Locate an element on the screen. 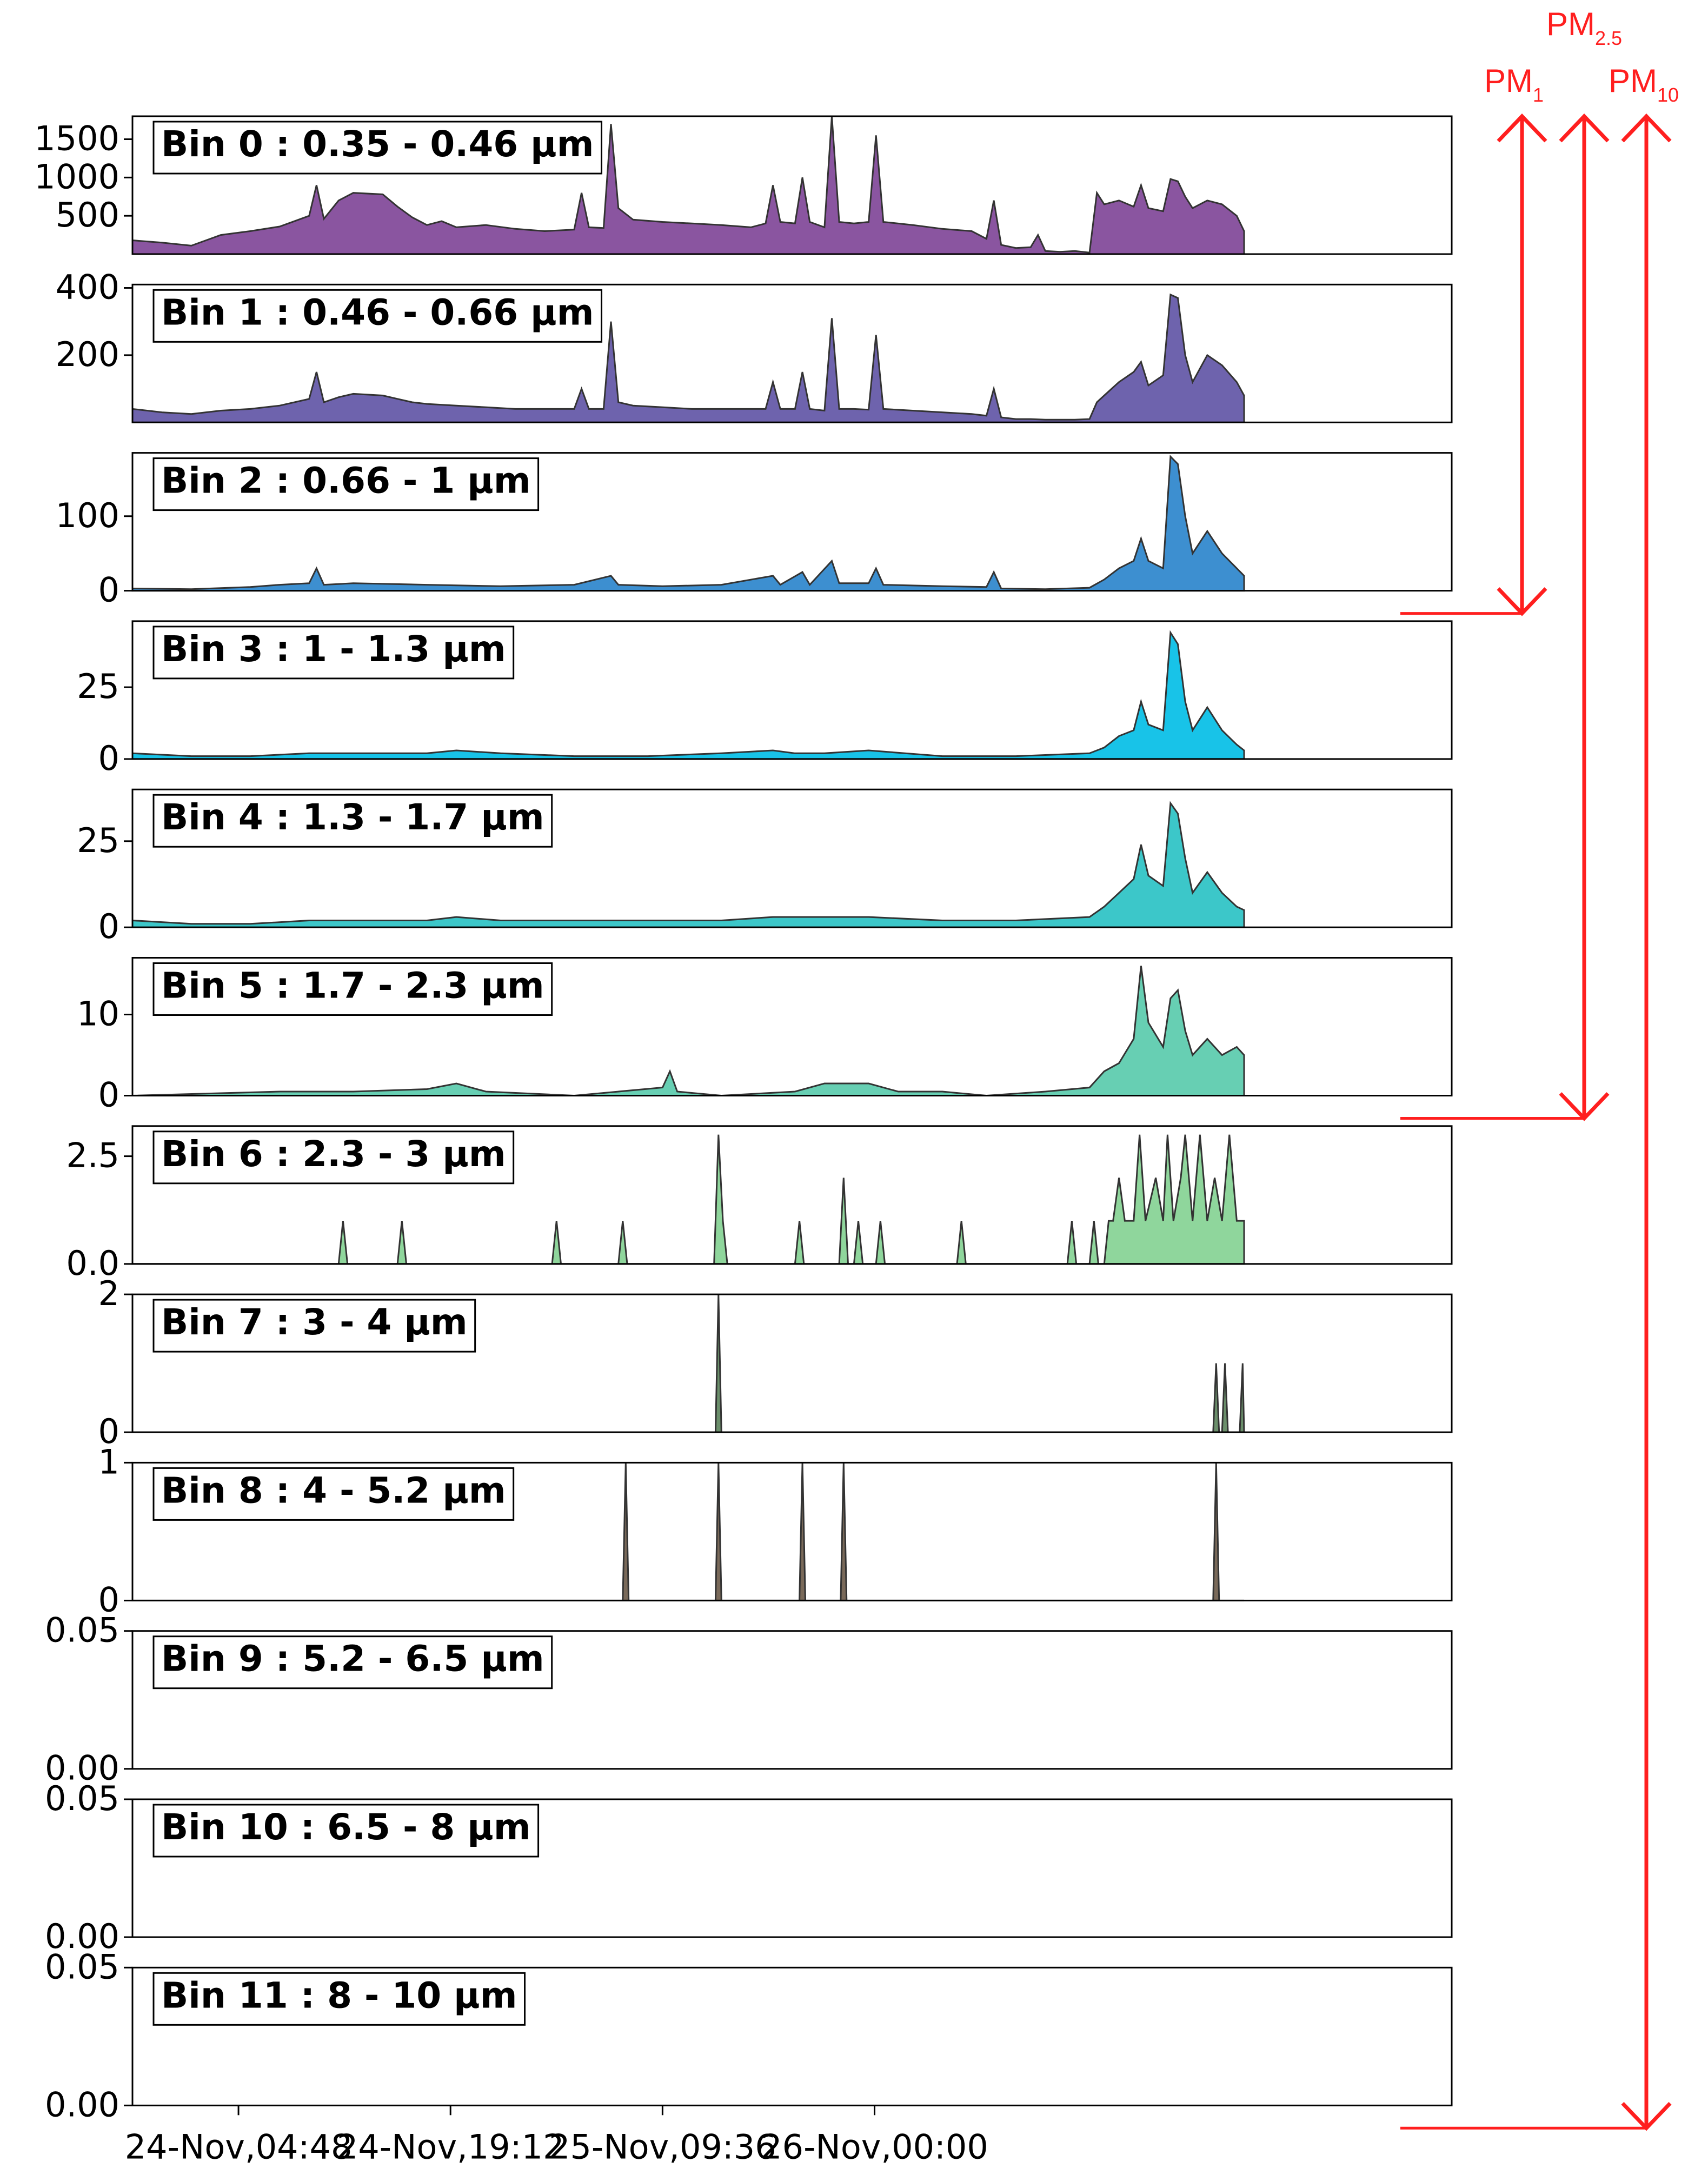 The height and width of the screenshot is (2168, 1708). bin-panel: 0 25 Bin 4 : 1.3 - 1.7 µm is located at coordinates (765, 867).